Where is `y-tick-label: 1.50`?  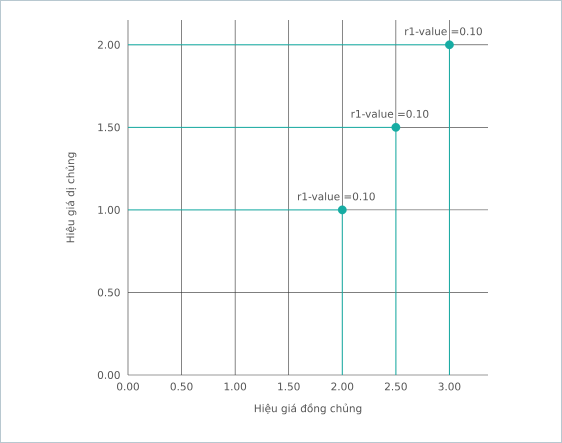 y-tick-label: 1.50 is located at coordinates (109, 127).